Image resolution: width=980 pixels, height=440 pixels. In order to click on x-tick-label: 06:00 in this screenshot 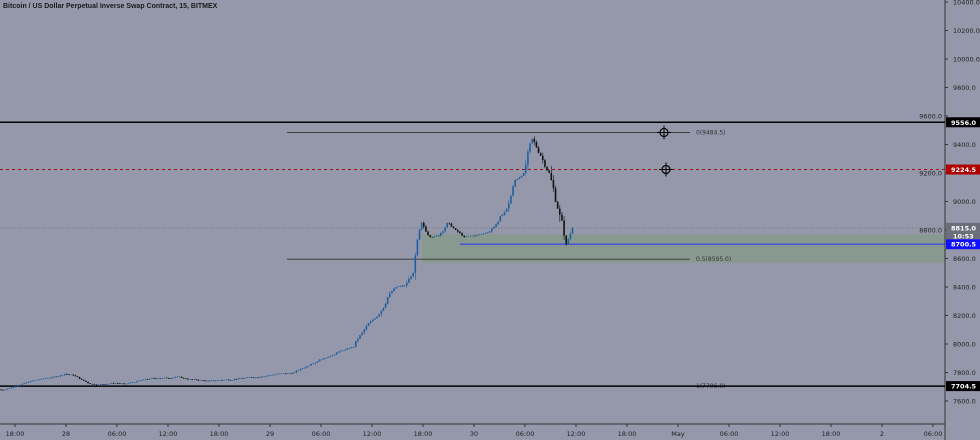, I will do `click(321, 434)`.